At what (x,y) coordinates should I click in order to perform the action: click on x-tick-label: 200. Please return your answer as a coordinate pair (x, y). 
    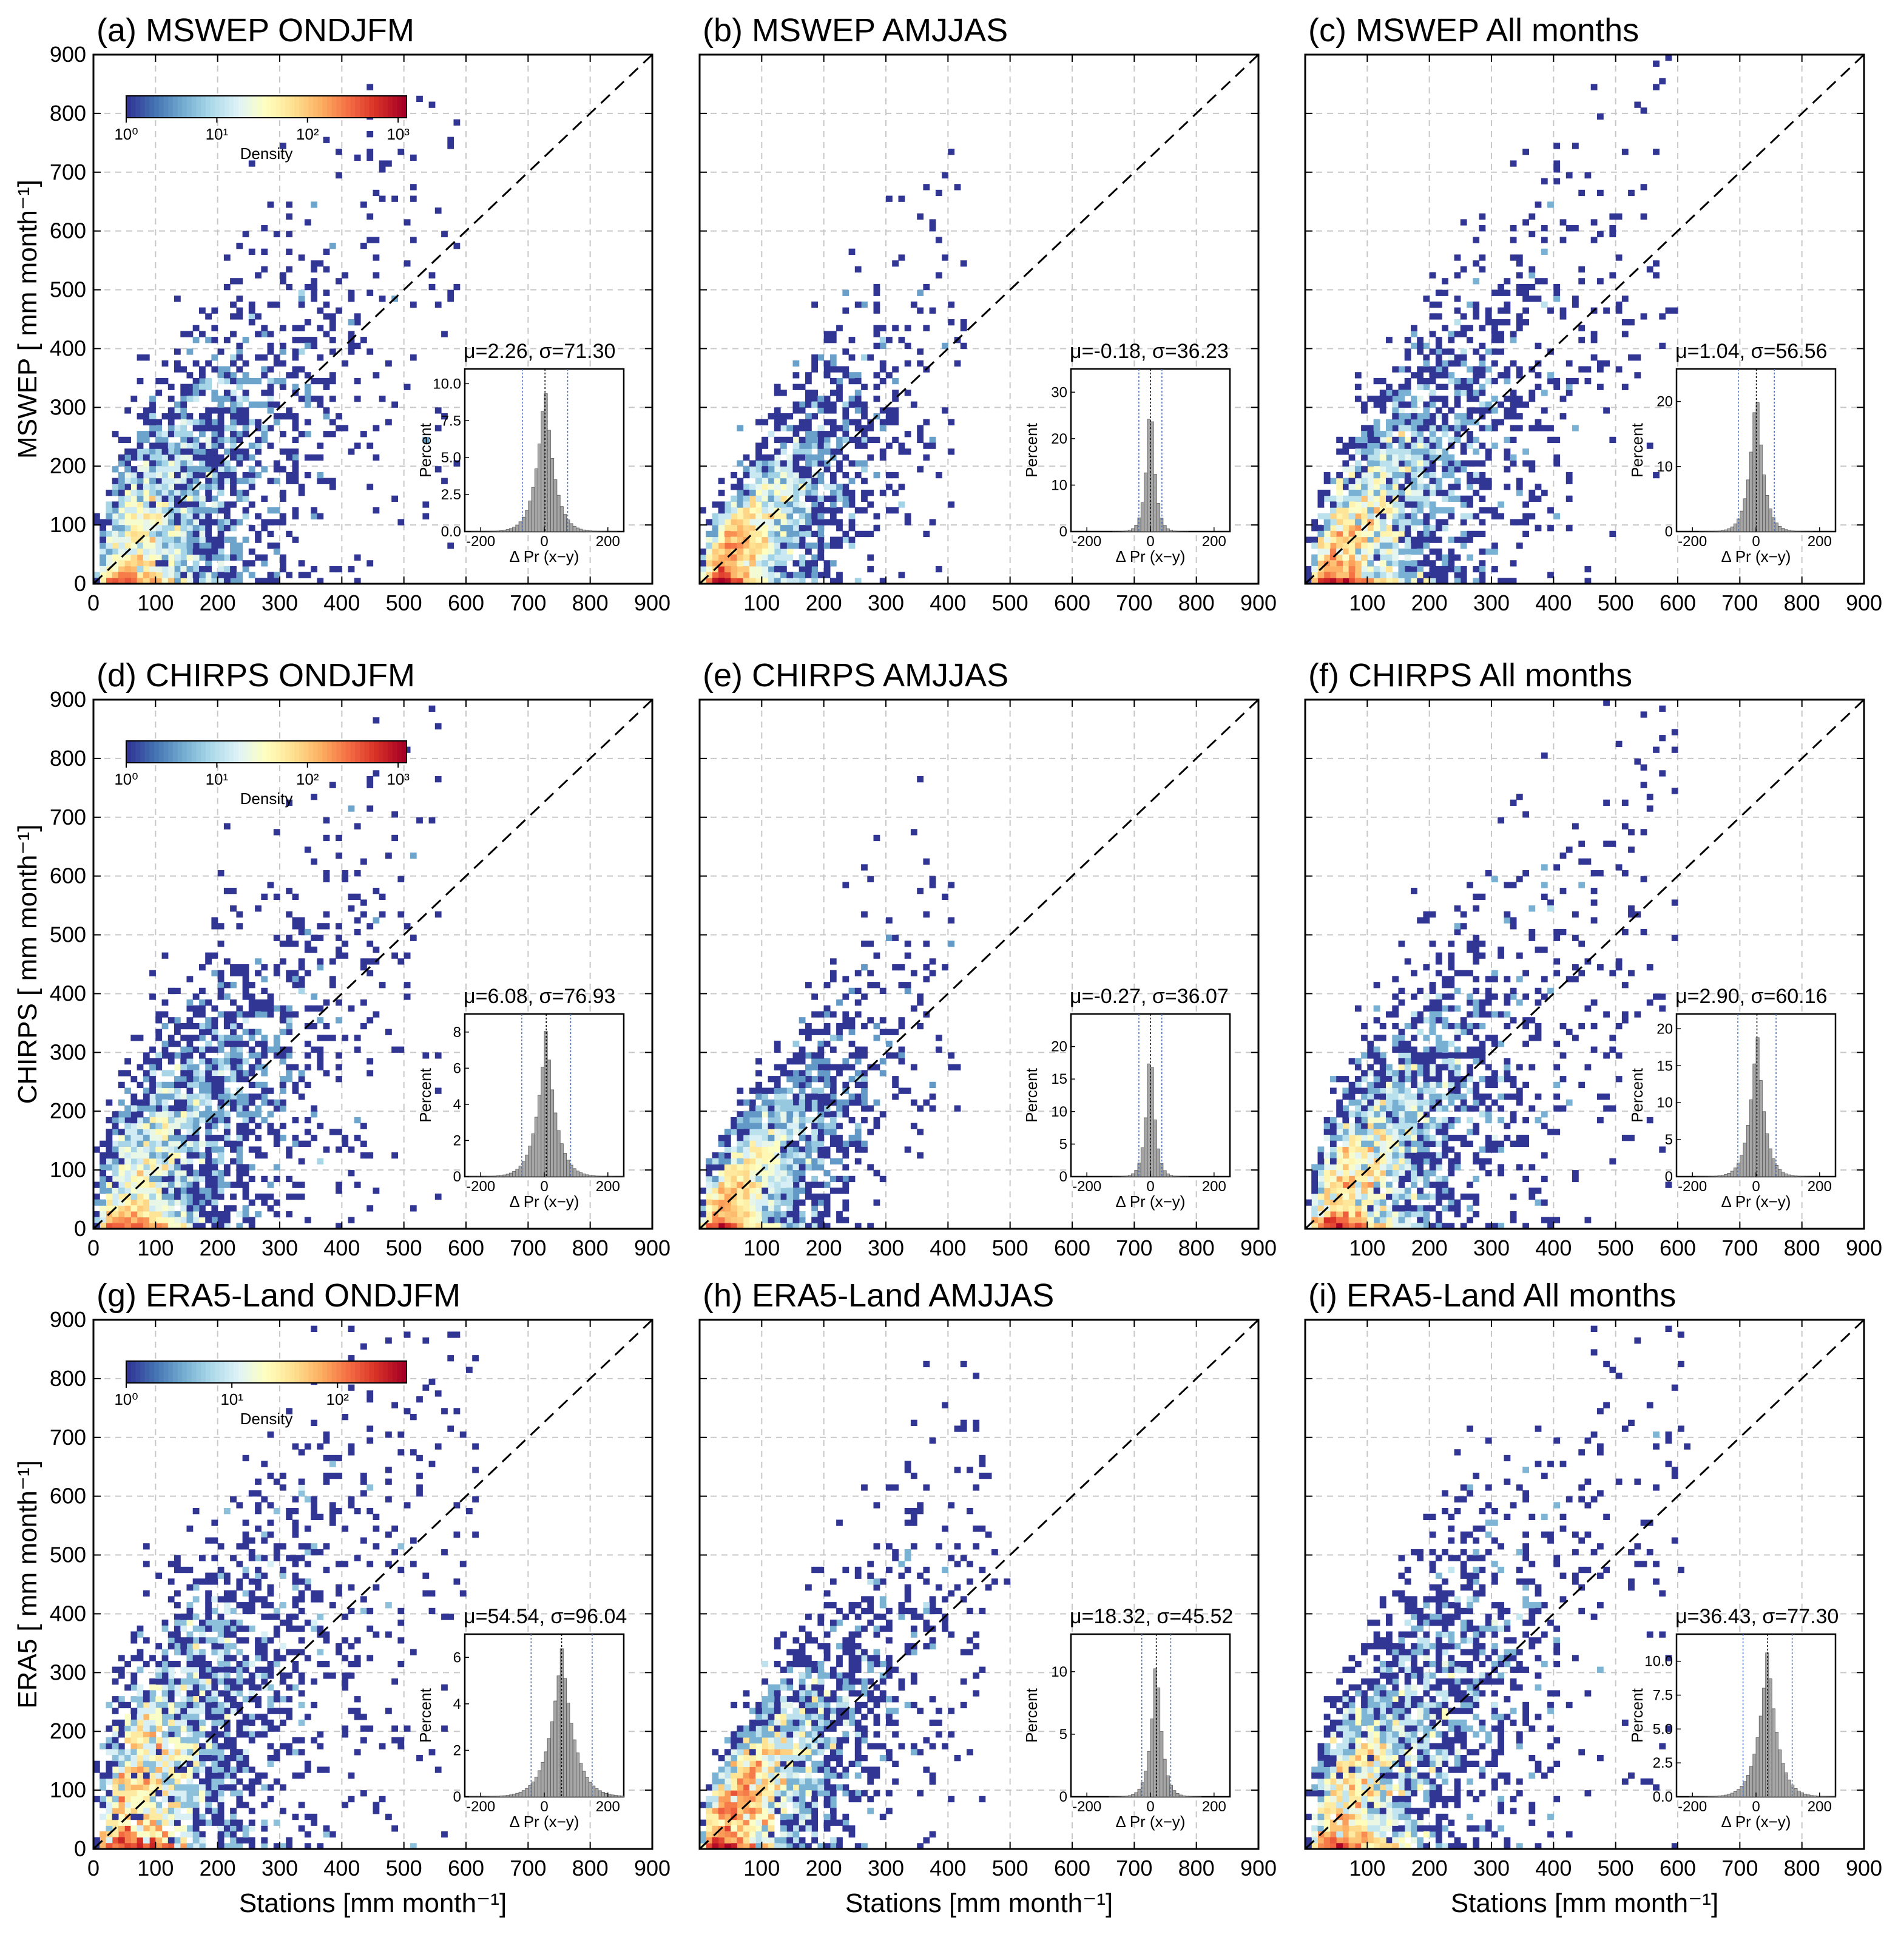
    Looking at the image, I should click on (1429, 603).